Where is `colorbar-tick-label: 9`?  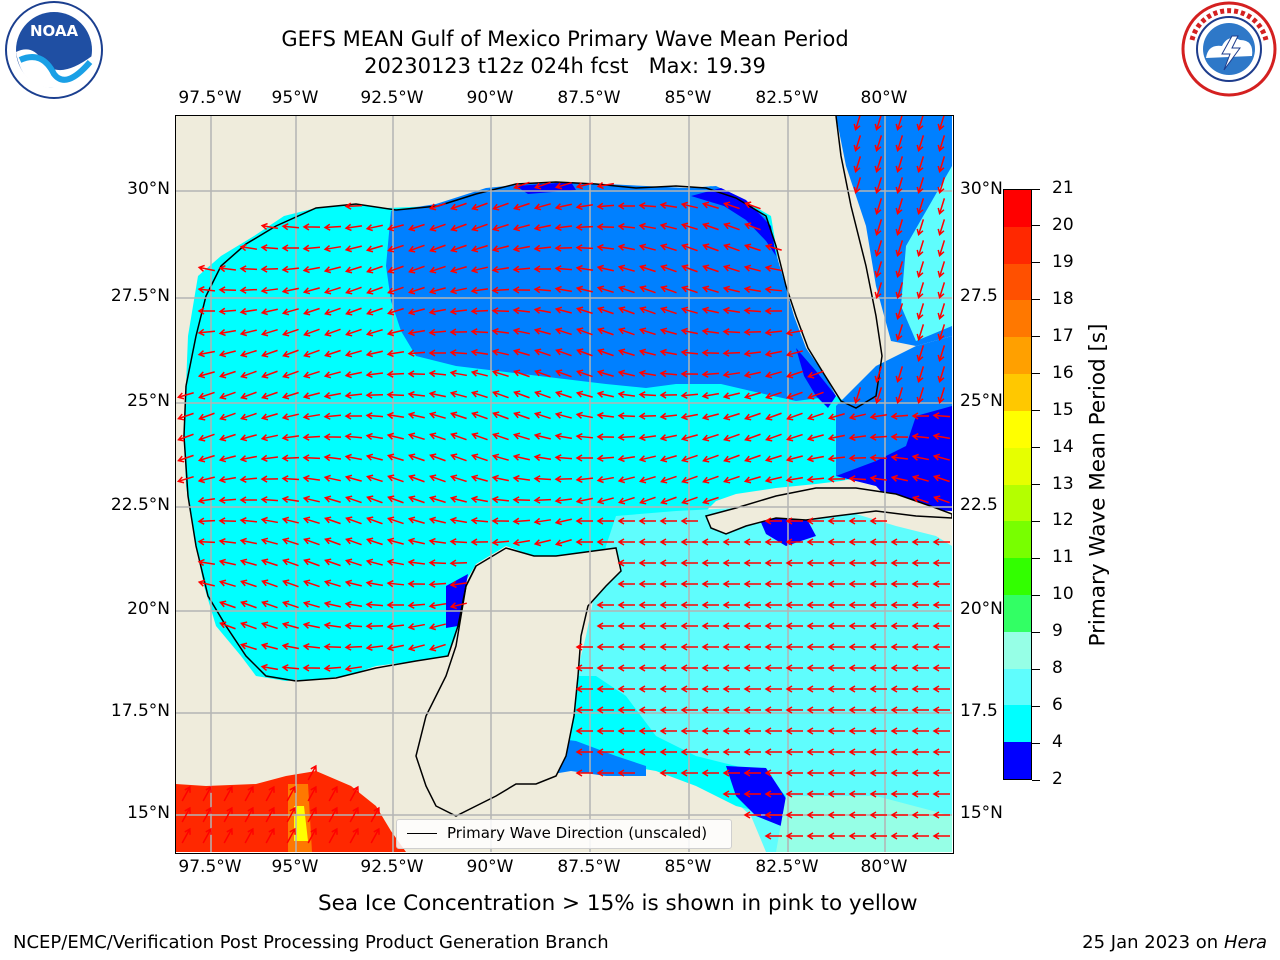
colorbar-tick-label: 9 is located at coordinates (1057, 631).